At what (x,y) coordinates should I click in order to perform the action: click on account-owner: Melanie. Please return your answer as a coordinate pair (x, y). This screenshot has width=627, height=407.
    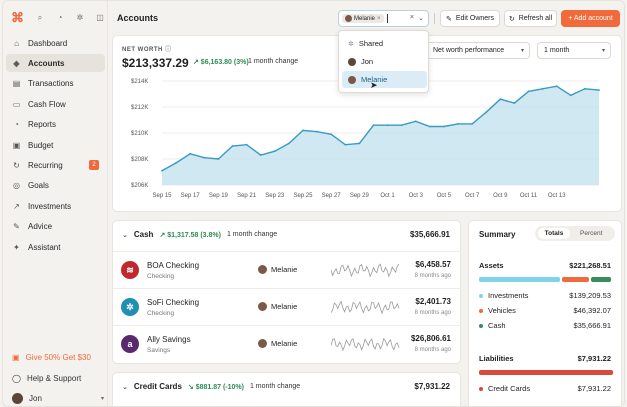
    Looking at the image, I should click on (277, 306).